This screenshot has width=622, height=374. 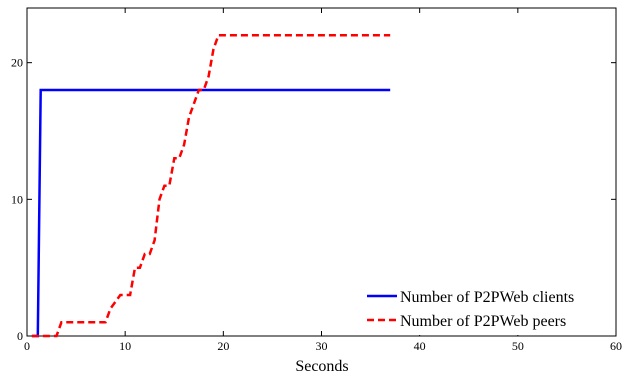 What do you see at coordinates (20, 336) in the screenshot?
I see `y-tick-label: 0` at bounding box center [20, 336].